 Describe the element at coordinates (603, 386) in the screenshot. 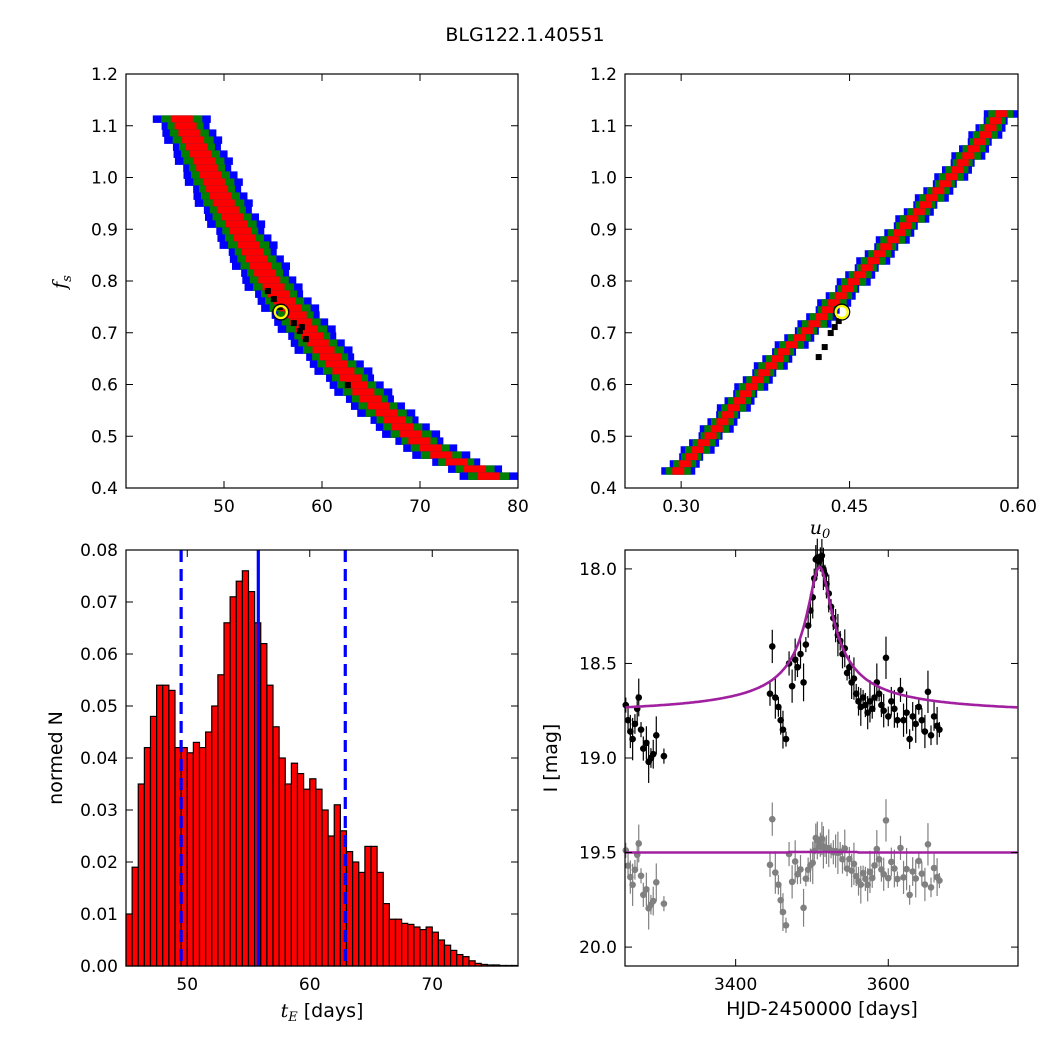

I see `y-tick-label: 0.6` at that location.